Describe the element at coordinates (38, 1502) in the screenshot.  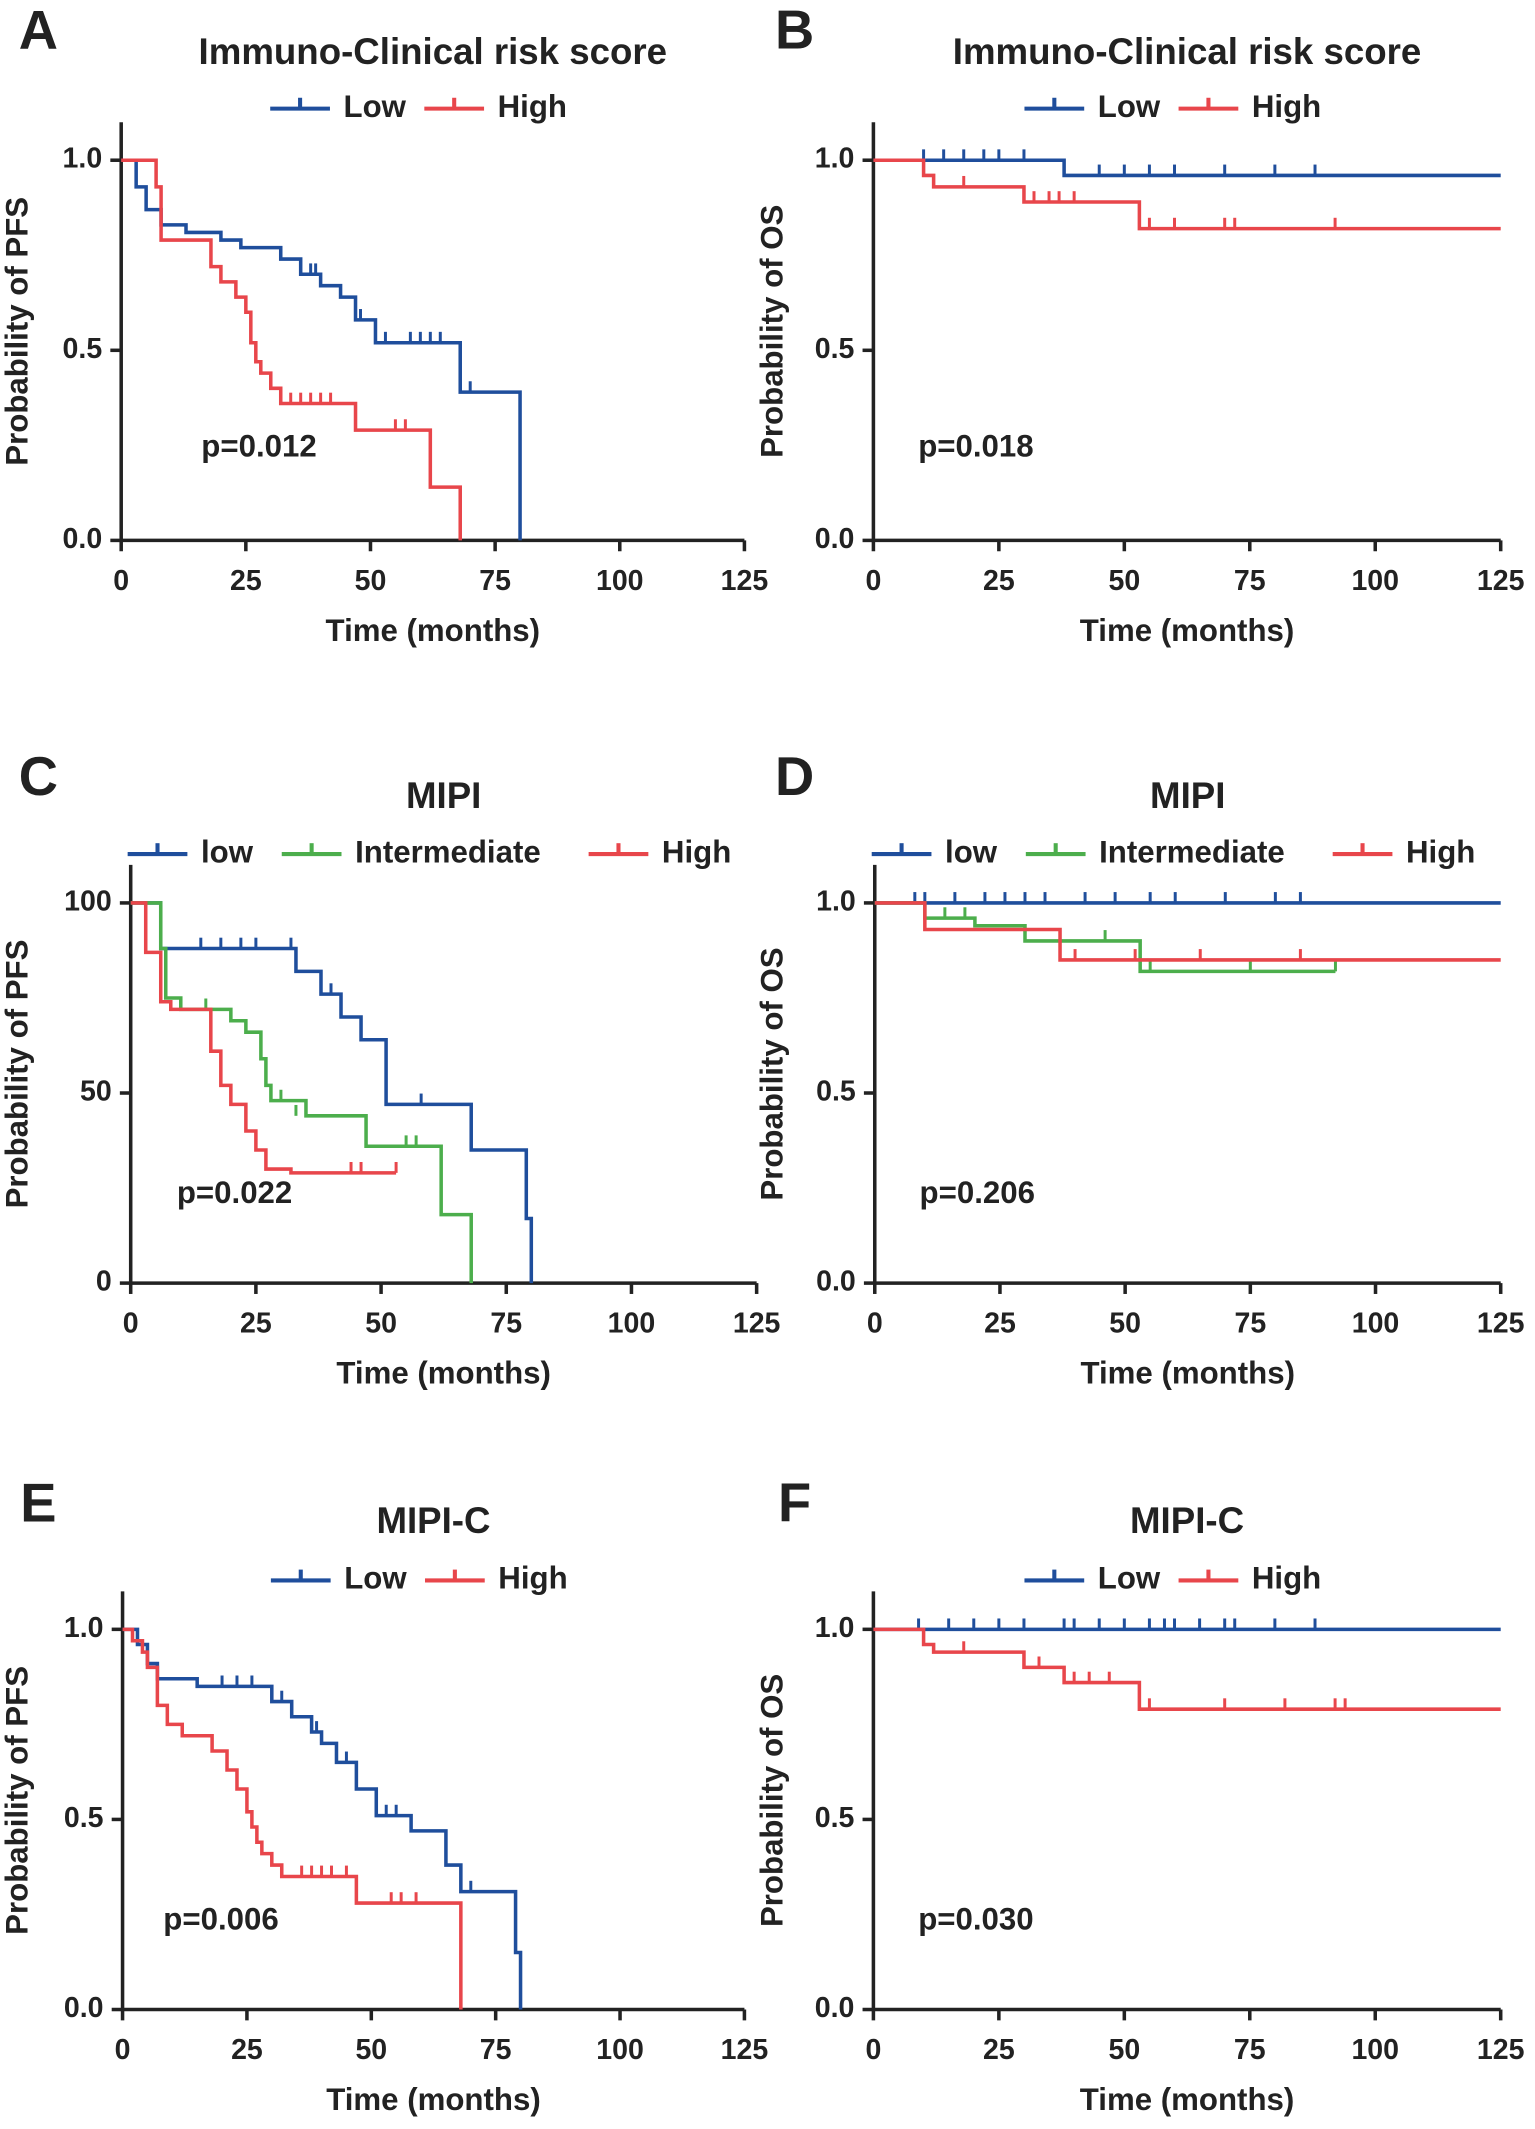
I see `panel-label: E` at that location.